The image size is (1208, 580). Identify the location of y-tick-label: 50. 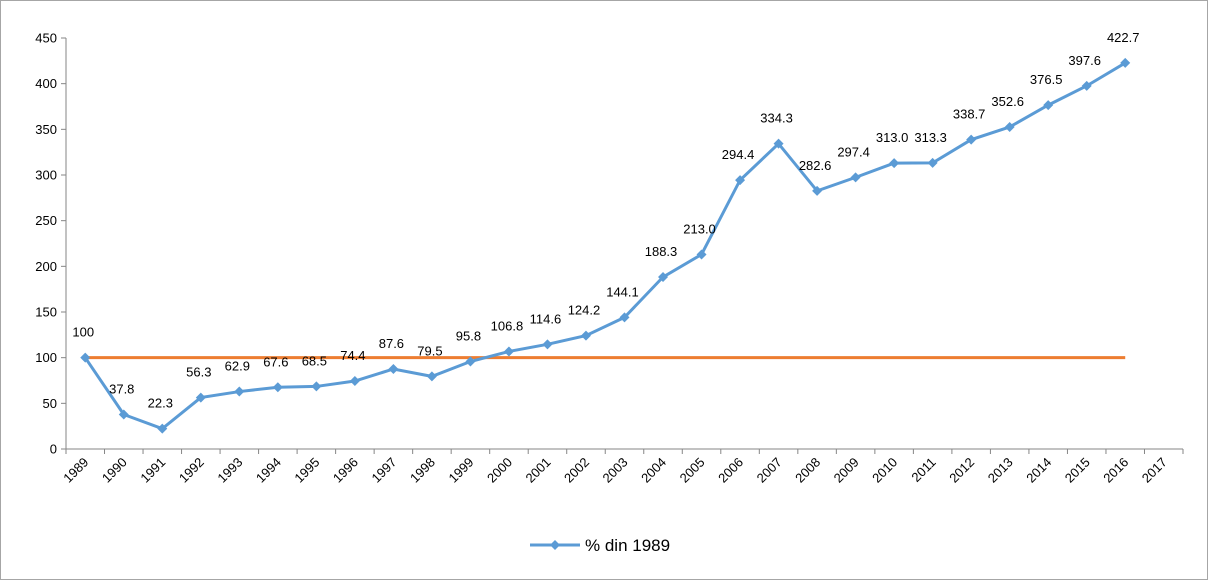
(50, 403).